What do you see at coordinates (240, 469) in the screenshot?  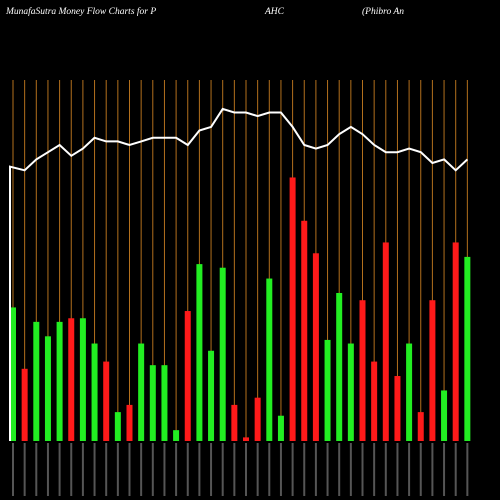 I see `x-tick-marks` at bounding box center [240, 469].